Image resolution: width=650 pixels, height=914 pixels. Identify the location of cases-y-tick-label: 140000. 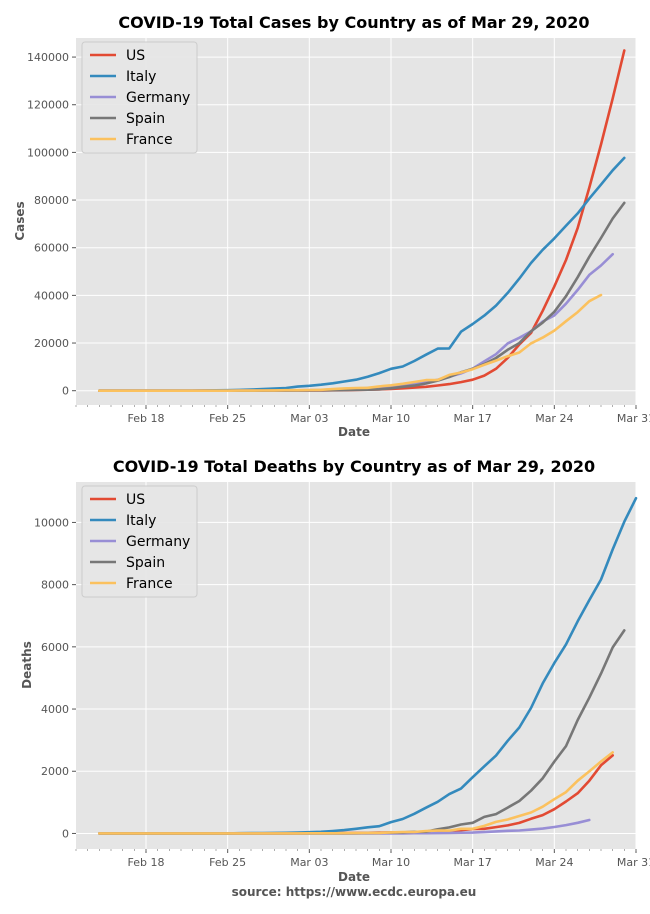
(48, 57).